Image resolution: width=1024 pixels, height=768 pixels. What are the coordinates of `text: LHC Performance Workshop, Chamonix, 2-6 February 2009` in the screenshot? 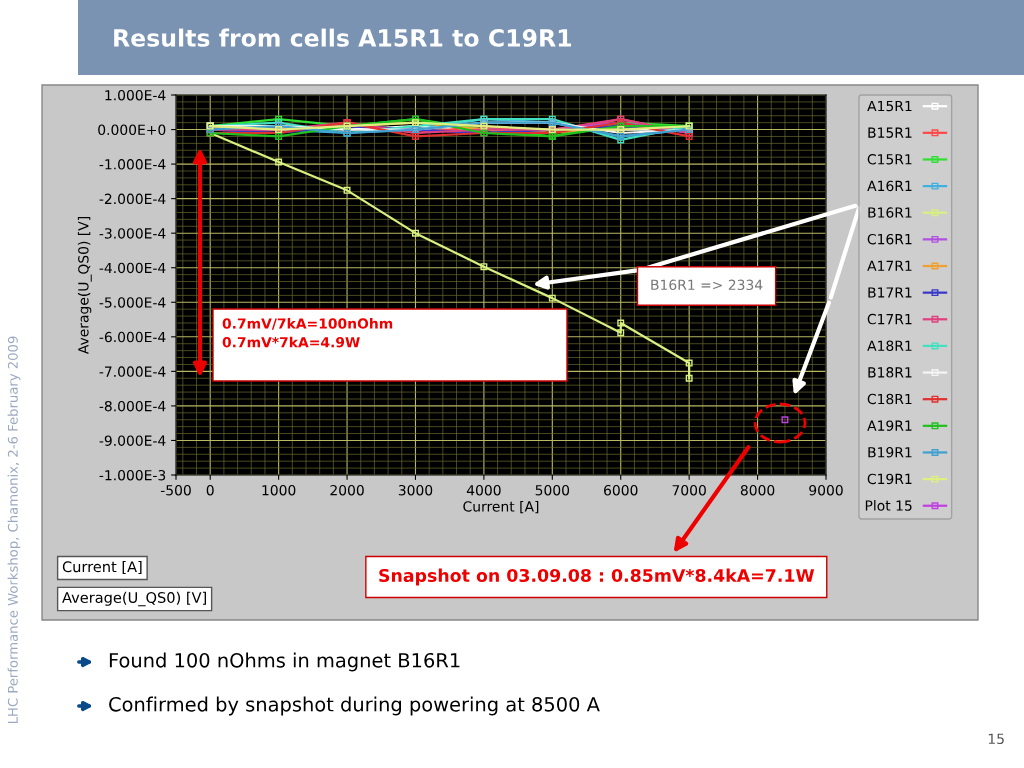 It's located at (14, 530).